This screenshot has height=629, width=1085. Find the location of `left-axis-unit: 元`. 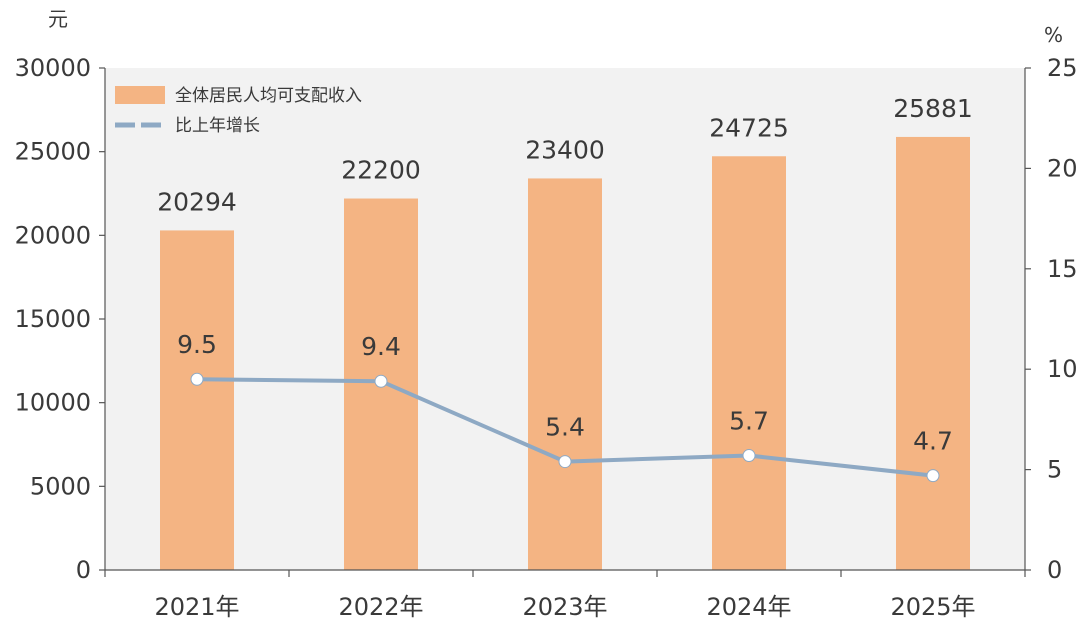

left-axis-unit: 元 is located at coordinates (58, 19).